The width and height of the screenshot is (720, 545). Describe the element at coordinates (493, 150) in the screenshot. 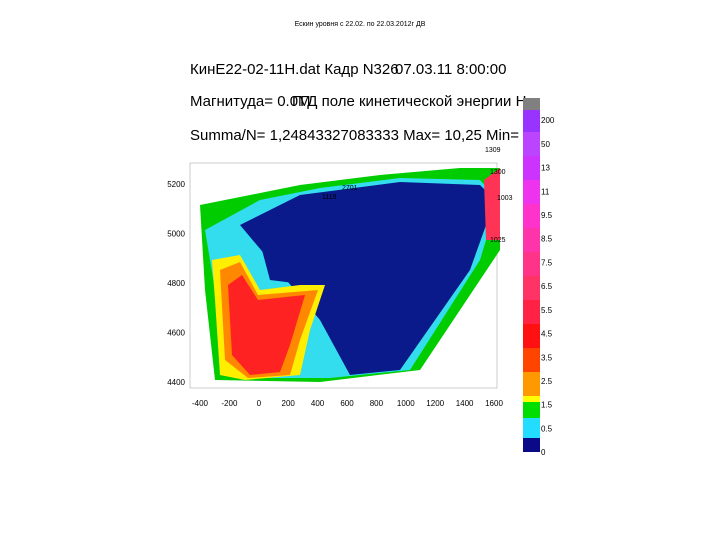

I see `station-label: 1309` at that location.